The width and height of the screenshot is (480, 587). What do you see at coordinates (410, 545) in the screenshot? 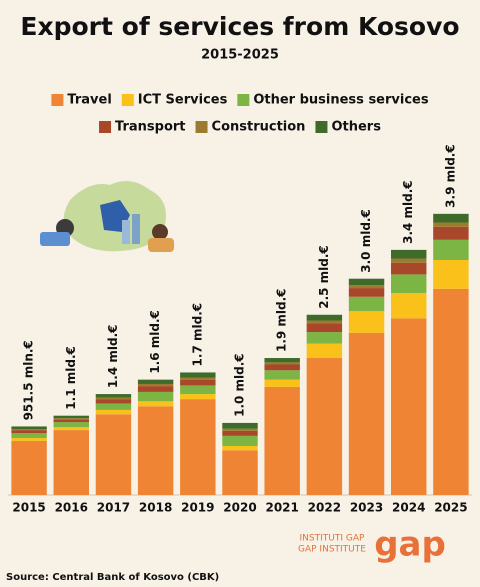
I see `logo: gap` at bounding box center [410, 545].